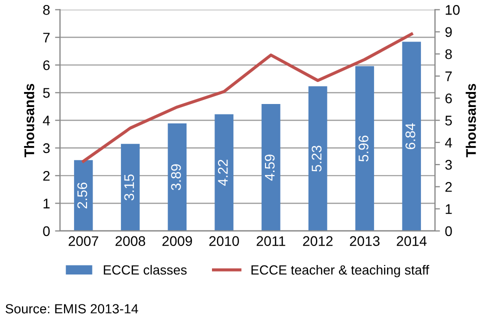 Image resolution: width=500 pixels, height=323 pixels. Describe the element at coordinates (224, 241) in the screenshot. I see `x-tick-label: 2010` at that location.